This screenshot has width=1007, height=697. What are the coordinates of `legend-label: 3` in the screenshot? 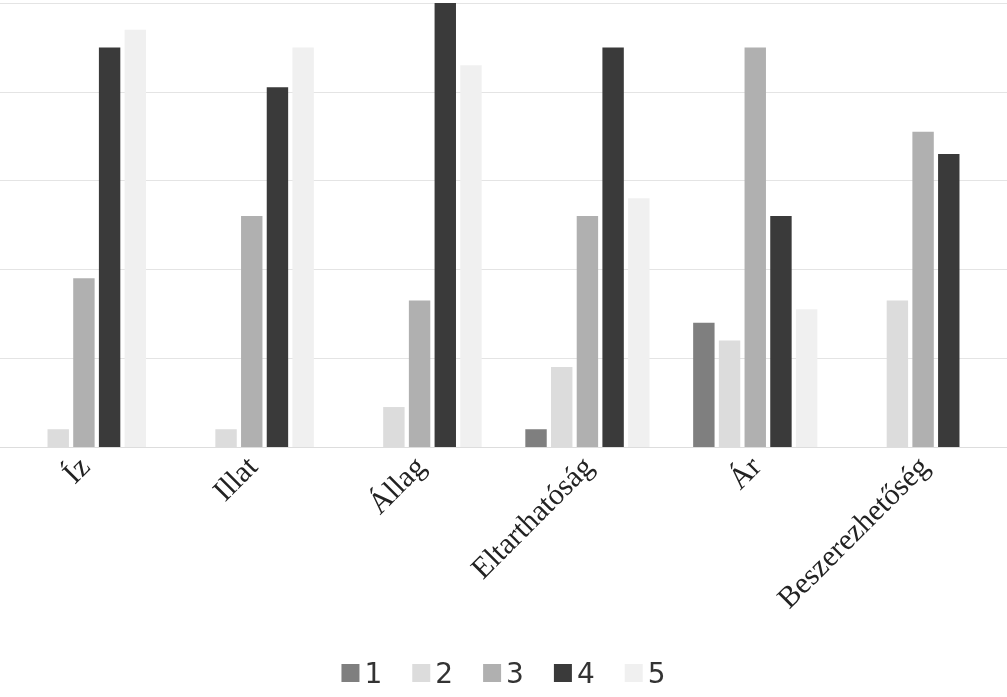 It's located at (515, 673).